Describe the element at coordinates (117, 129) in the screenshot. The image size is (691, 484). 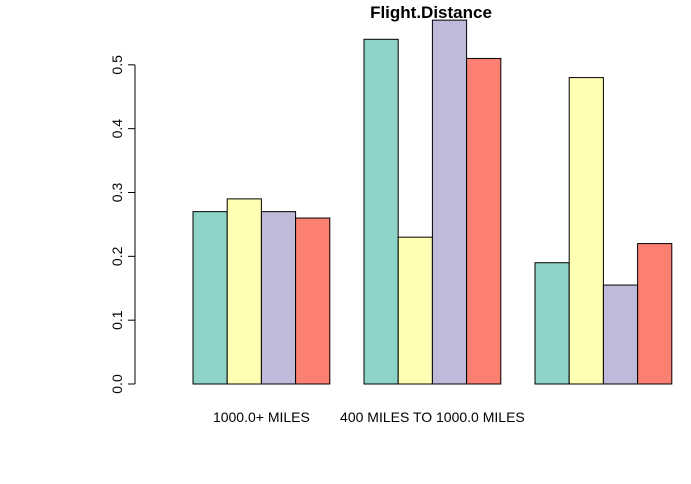
I see `y-tick-label: 0.4` at that location.